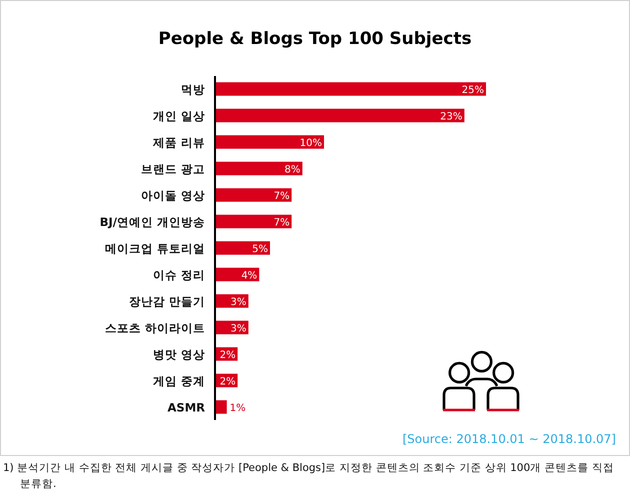  What do you see at coordinates (249, 276) in the screenshot?
I see `data-label: 4%` at bounding box center [249, 276].